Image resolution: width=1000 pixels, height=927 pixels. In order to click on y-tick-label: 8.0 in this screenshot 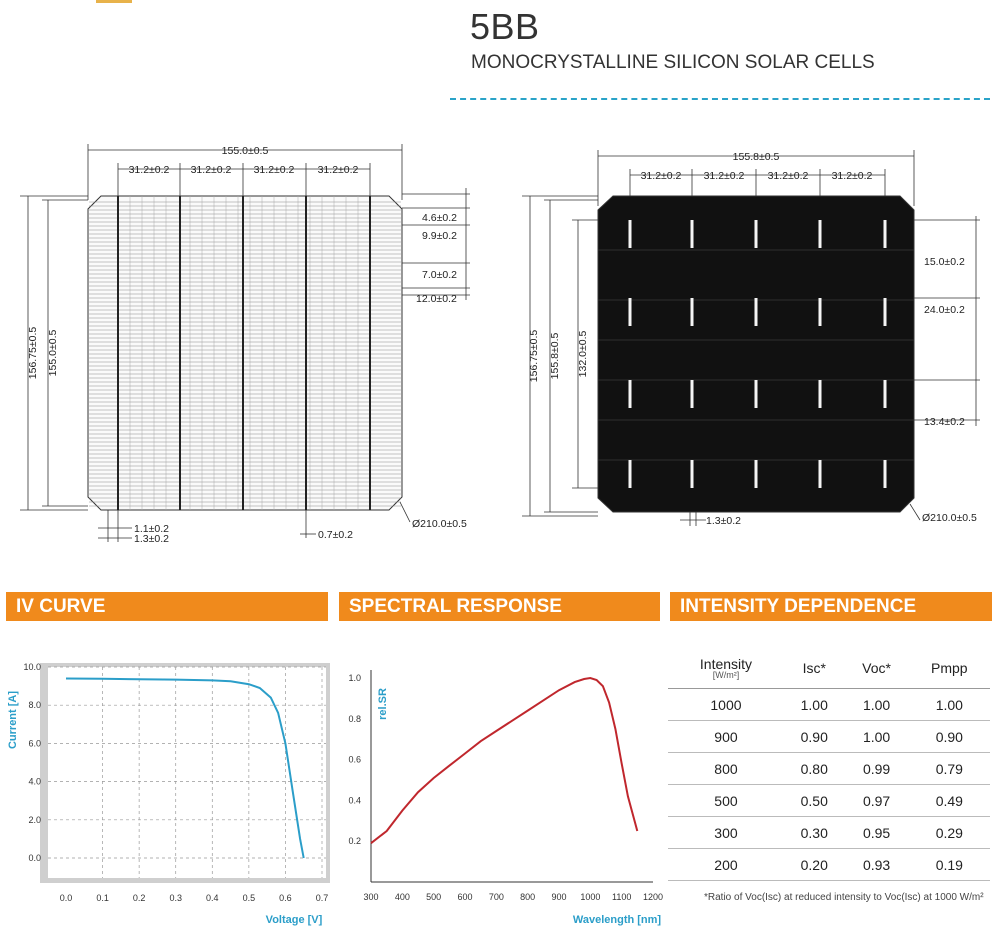, I will do `click(34, 705)`.